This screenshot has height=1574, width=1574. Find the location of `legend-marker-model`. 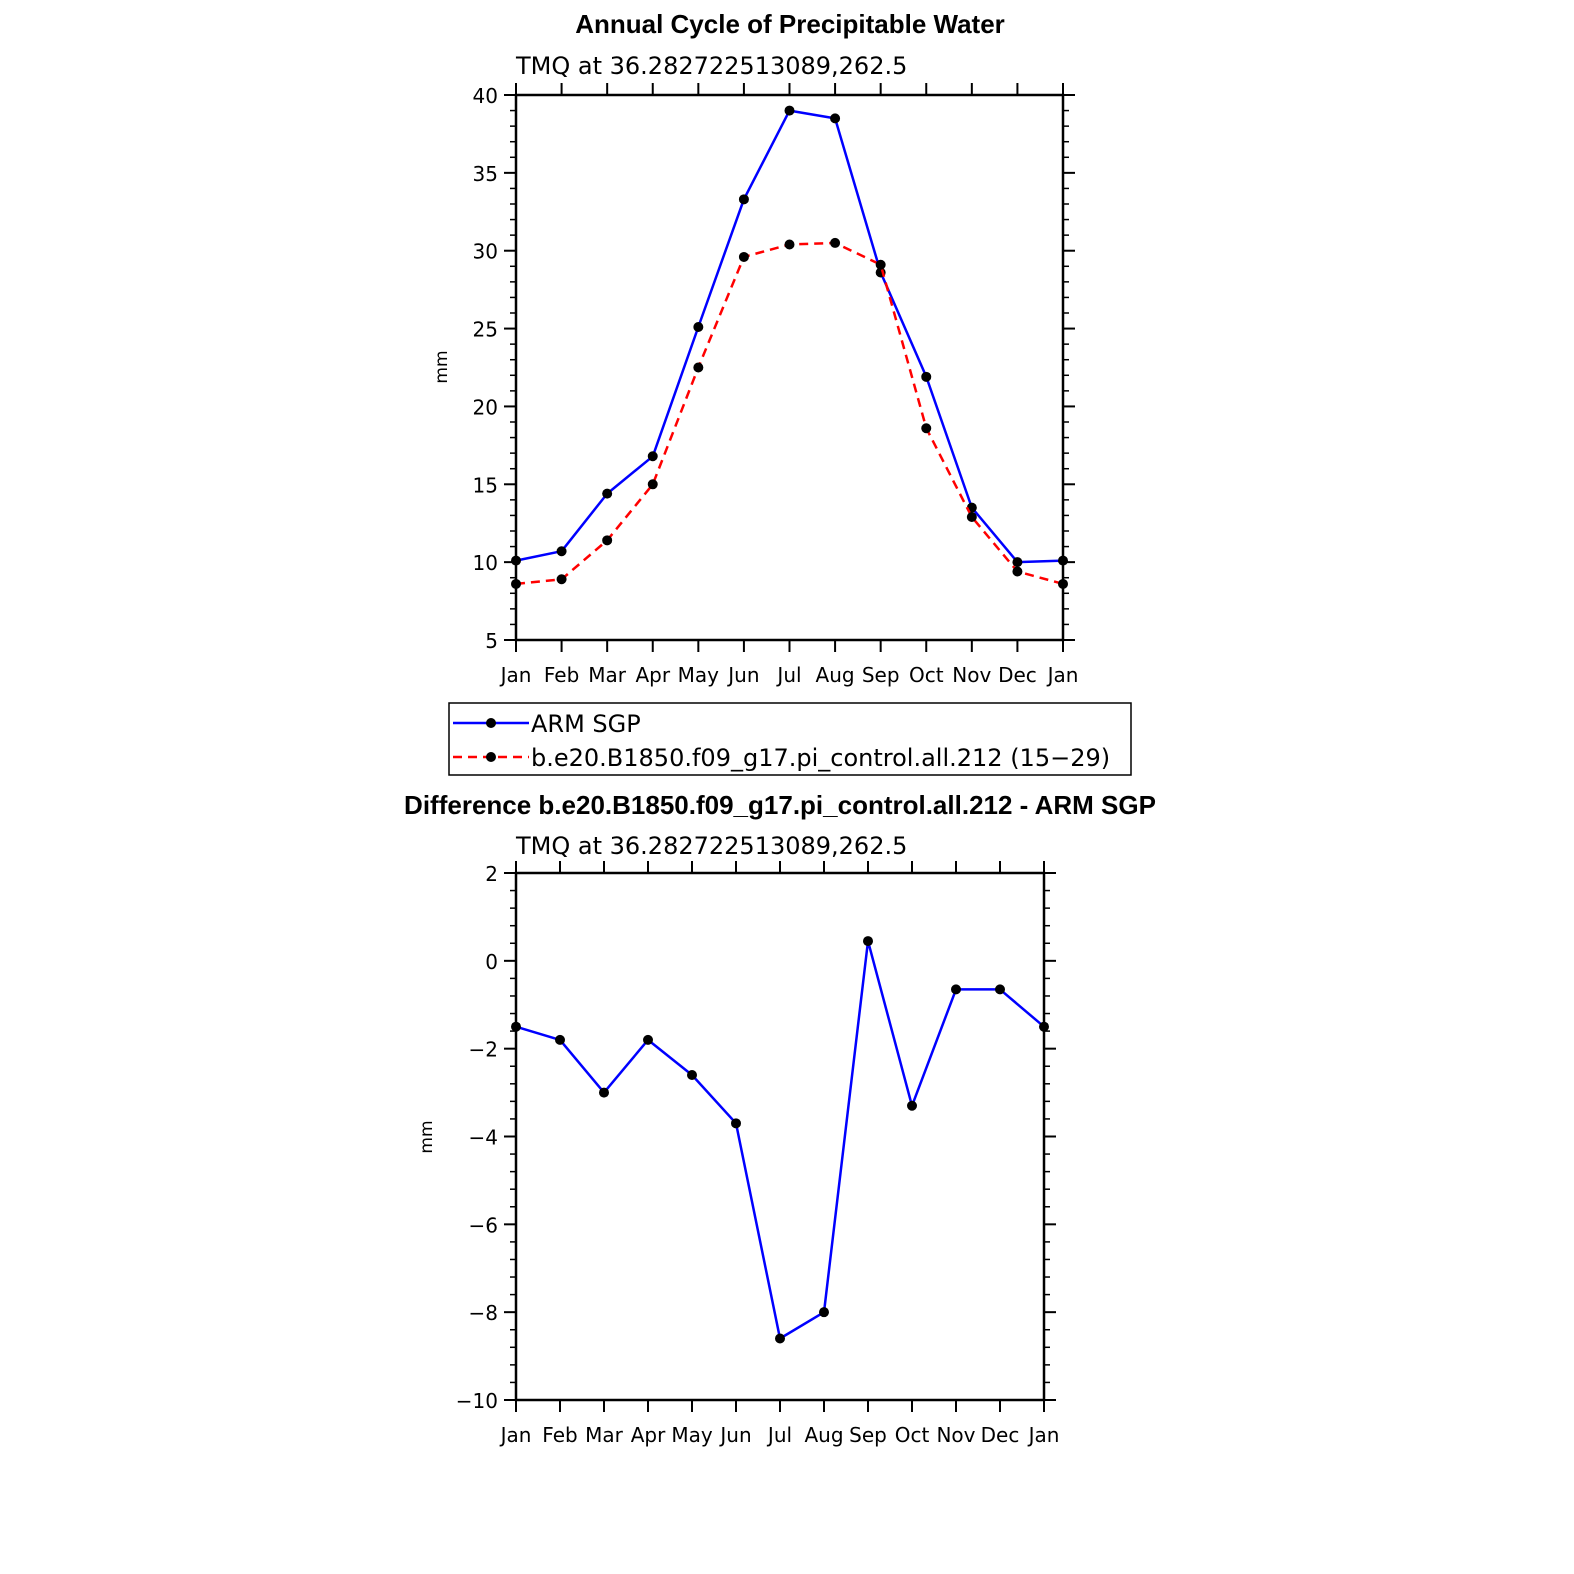

legend-marker-model is located at coordinates (491, 757).